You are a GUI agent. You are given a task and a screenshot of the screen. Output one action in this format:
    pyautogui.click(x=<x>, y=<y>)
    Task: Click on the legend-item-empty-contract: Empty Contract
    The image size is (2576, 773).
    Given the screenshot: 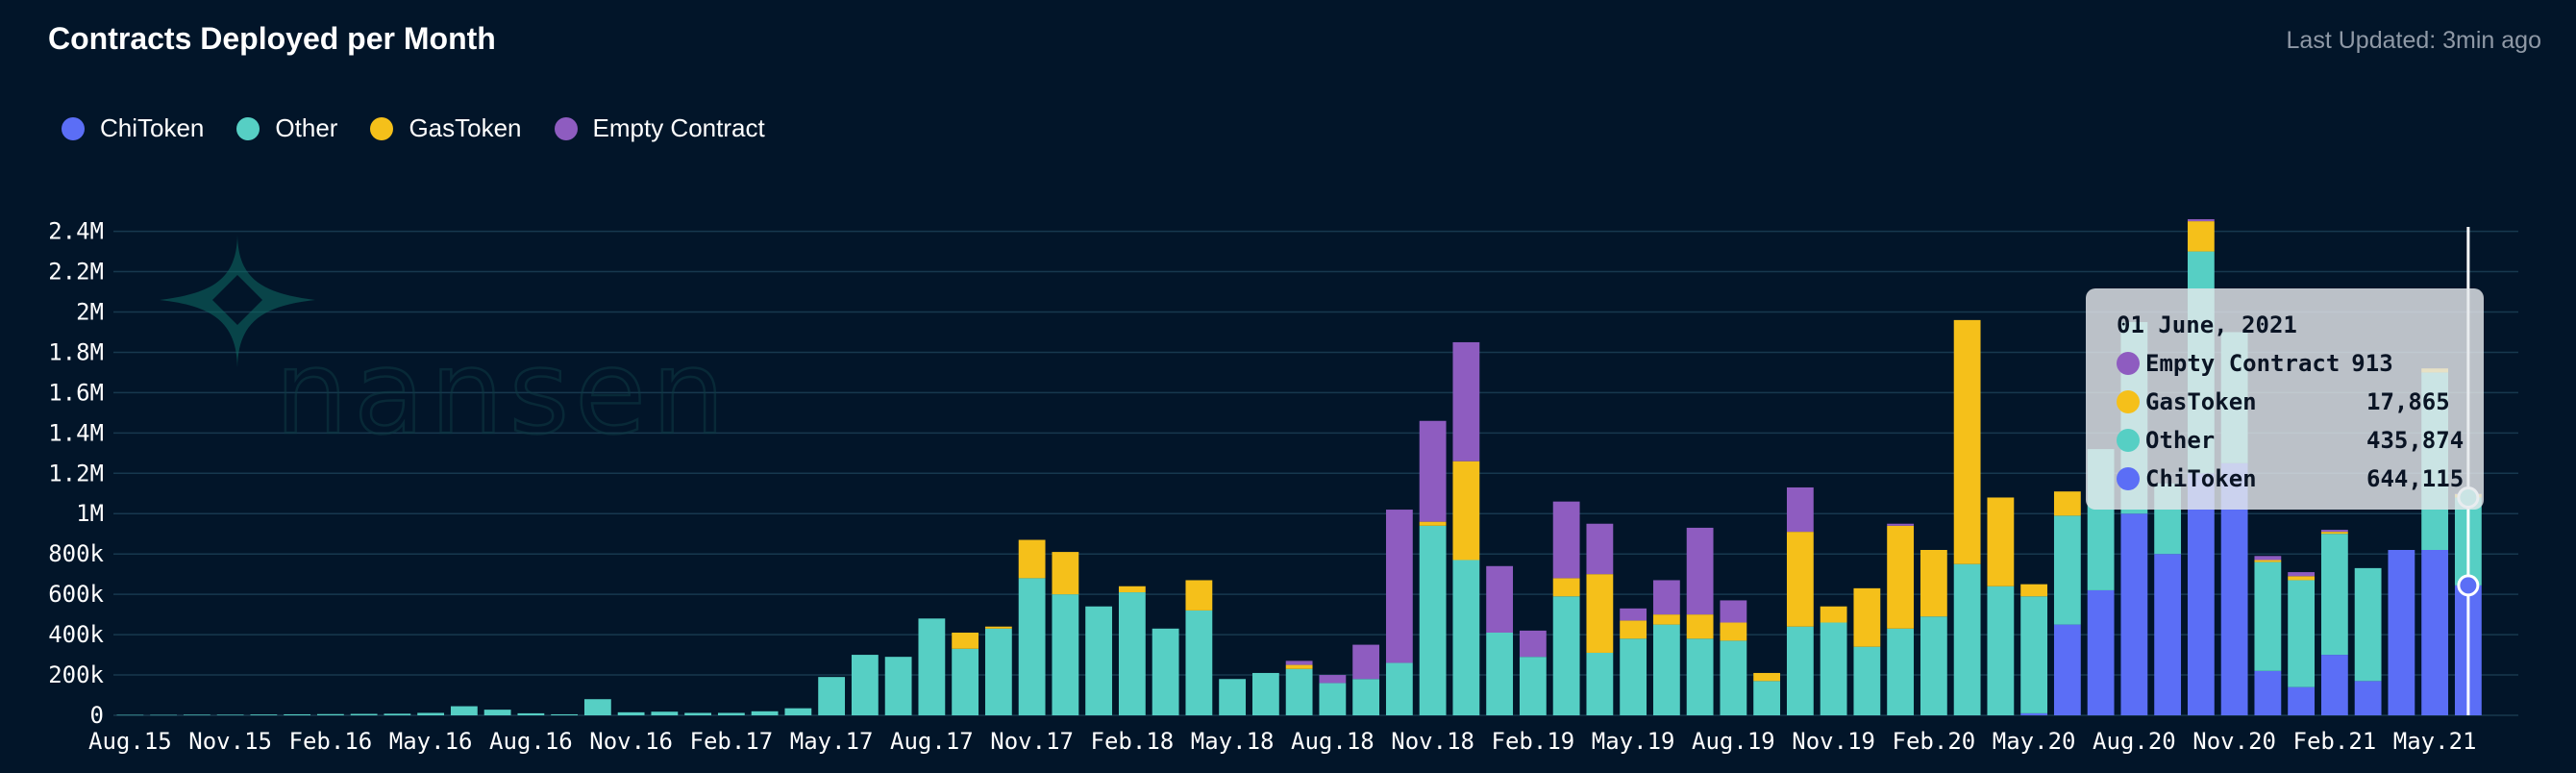 What is the action you would take?
    pyautogui.click(x=659, y=128)
    